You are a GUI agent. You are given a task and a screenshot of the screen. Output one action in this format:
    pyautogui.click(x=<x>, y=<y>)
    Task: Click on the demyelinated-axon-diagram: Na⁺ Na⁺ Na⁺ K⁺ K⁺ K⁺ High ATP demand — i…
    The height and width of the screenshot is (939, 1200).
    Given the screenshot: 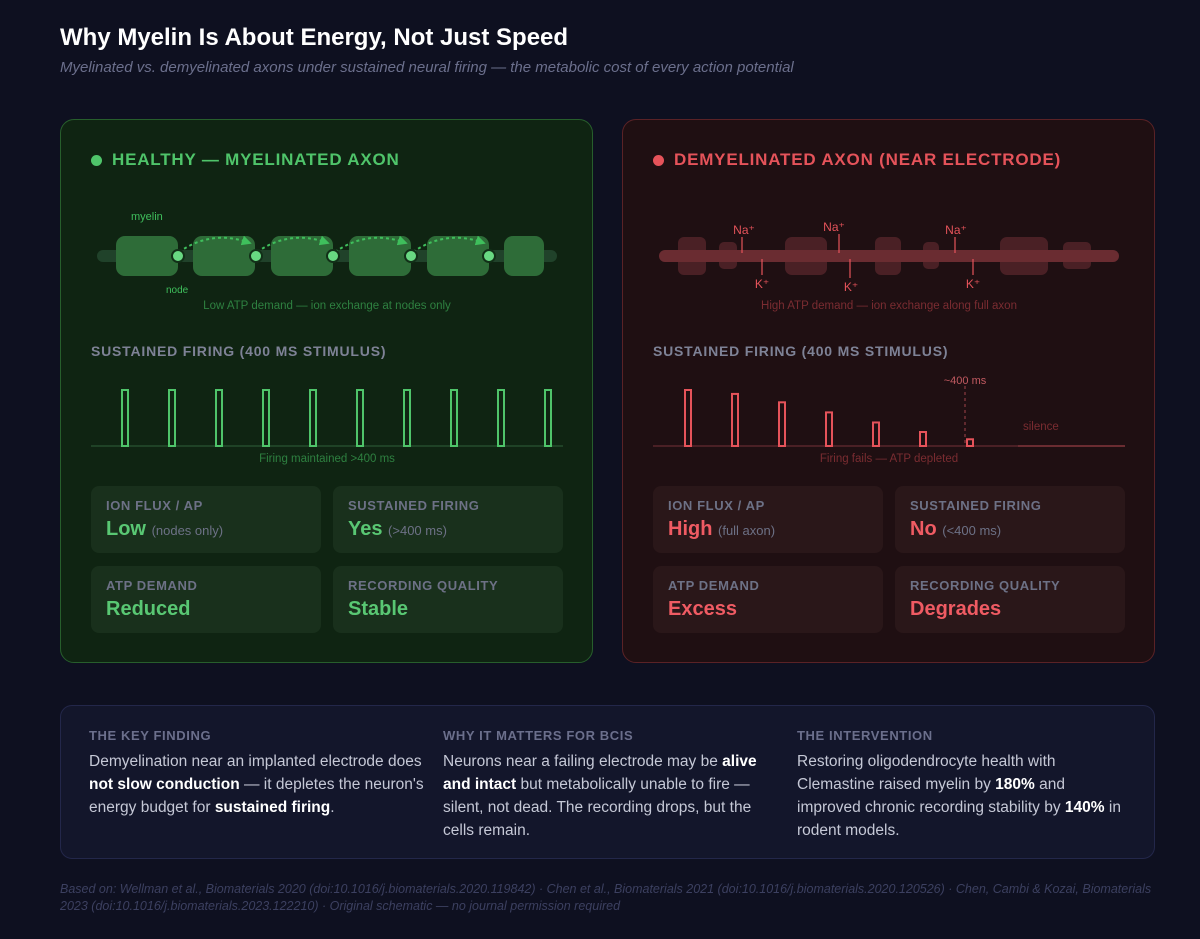 What is the action you would take?
    pyautogui.click(x=889, y=255)
    